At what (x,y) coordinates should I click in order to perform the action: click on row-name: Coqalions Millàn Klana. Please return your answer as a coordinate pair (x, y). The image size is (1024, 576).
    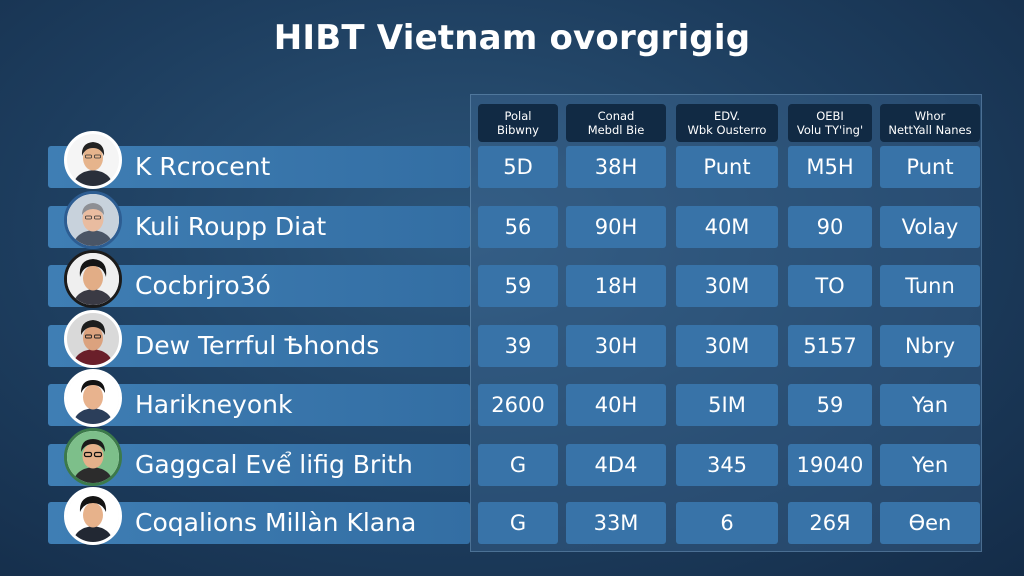
    Looking at the image, I should click on (276, 522).